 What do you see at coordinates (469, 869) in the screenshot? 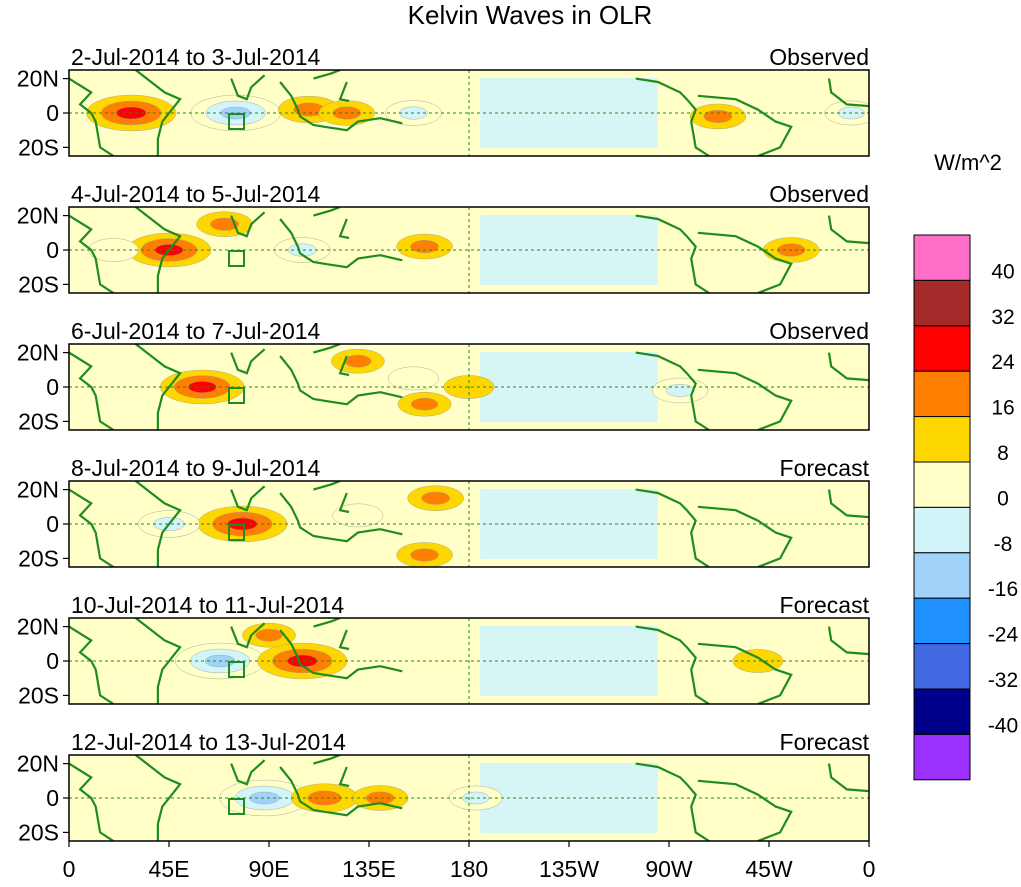
I see `lon-tick-label: 180` at bounding box center [469, 869].